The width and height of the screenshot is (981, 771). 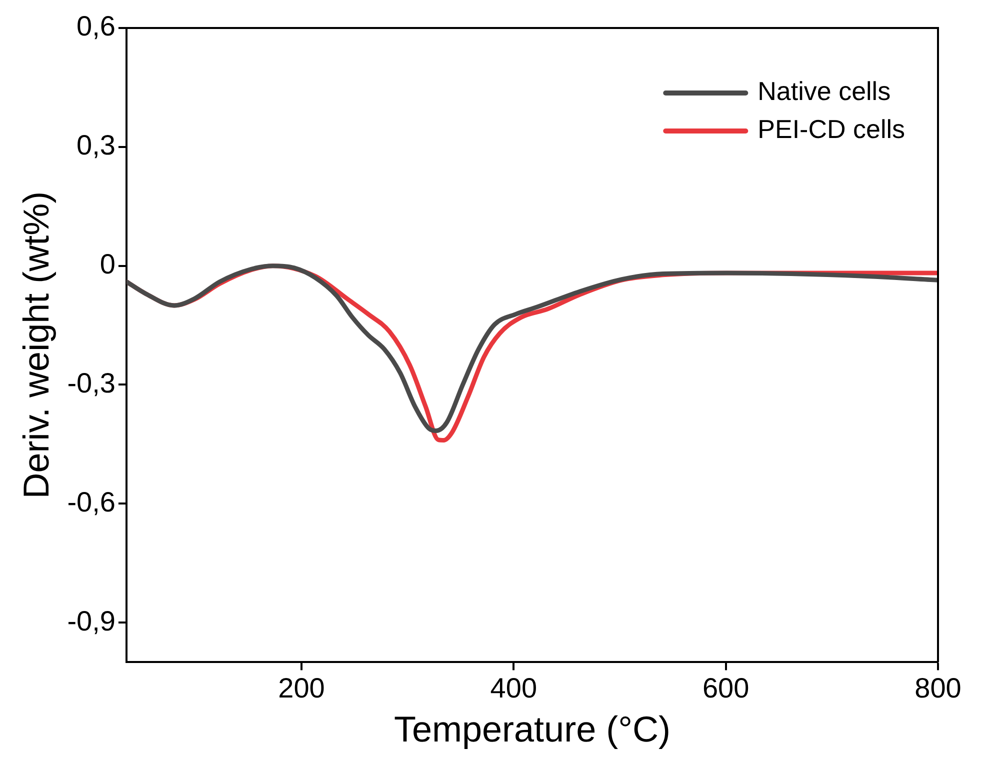 I want to click on x-axis-title: Temperature (°C), so click(x=532, y=729).